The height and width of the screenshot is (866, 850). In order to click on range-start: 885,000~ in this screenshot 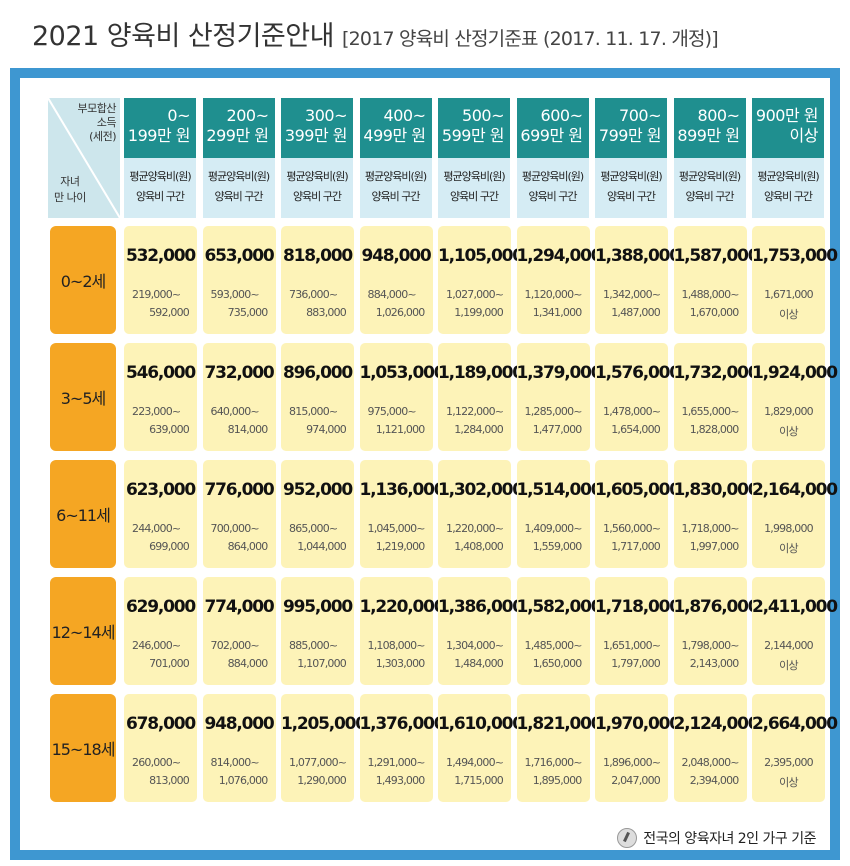, I will do `click(313, 645)`.